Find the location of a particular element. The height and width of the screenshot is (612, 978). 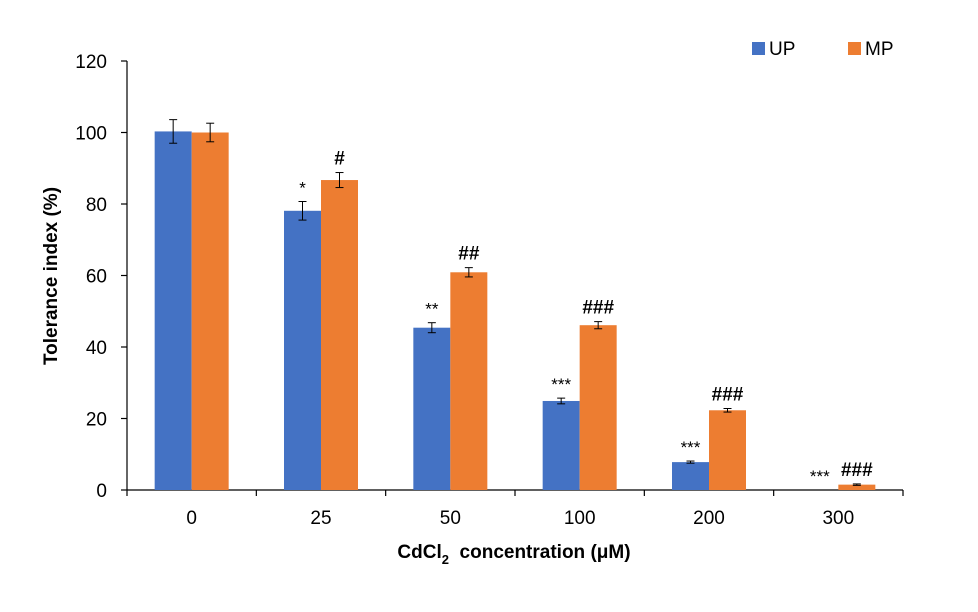

legend-swatch-up is located at coordinates (758, 48).